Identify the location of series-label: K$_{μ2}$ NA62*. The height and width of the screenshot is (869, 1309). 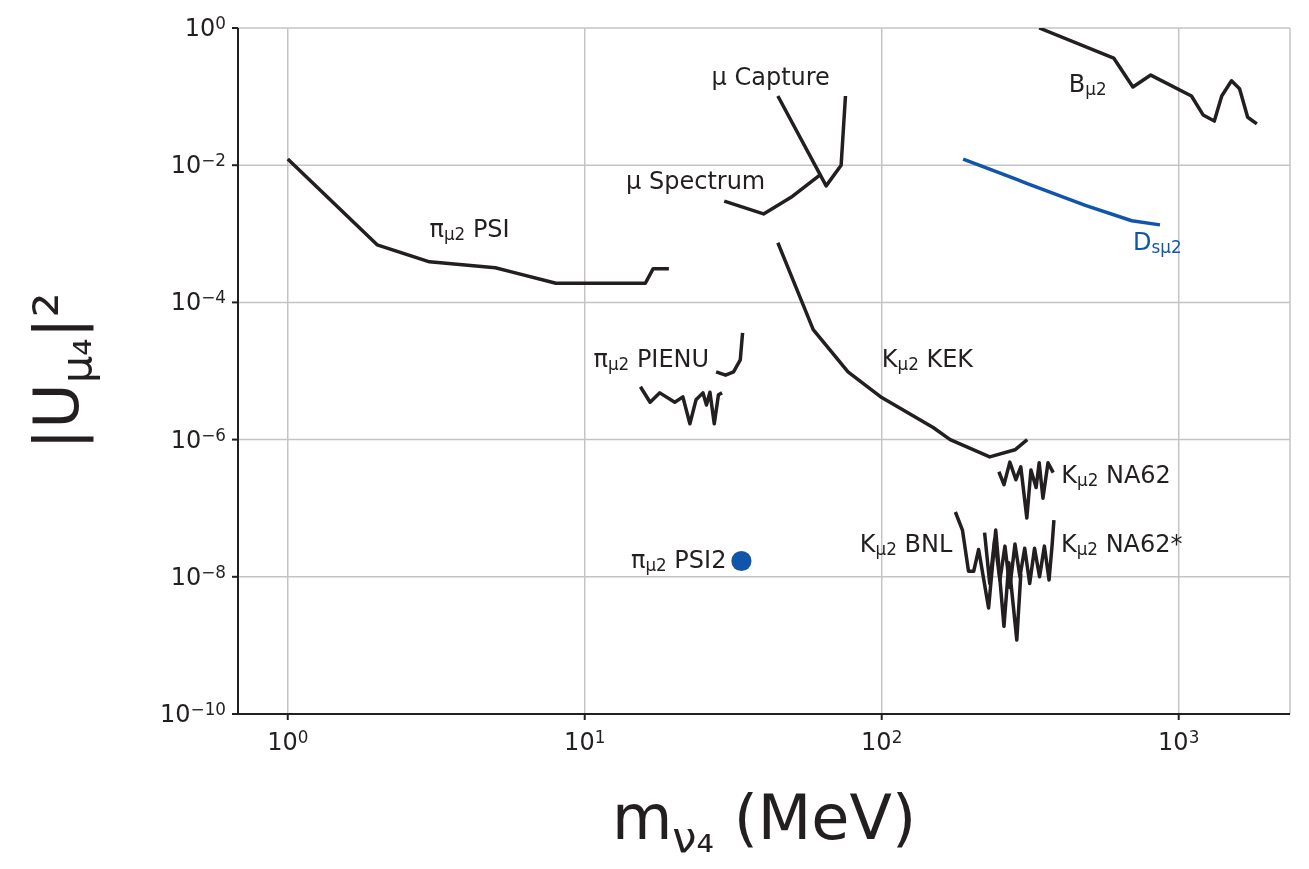
(1121, 545).